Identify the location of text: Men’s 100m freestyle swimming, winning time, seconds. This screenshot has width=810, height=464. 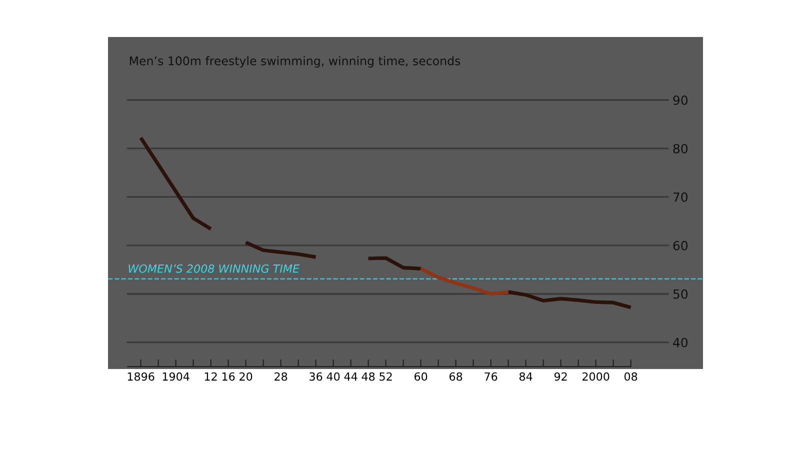
(295, 62).